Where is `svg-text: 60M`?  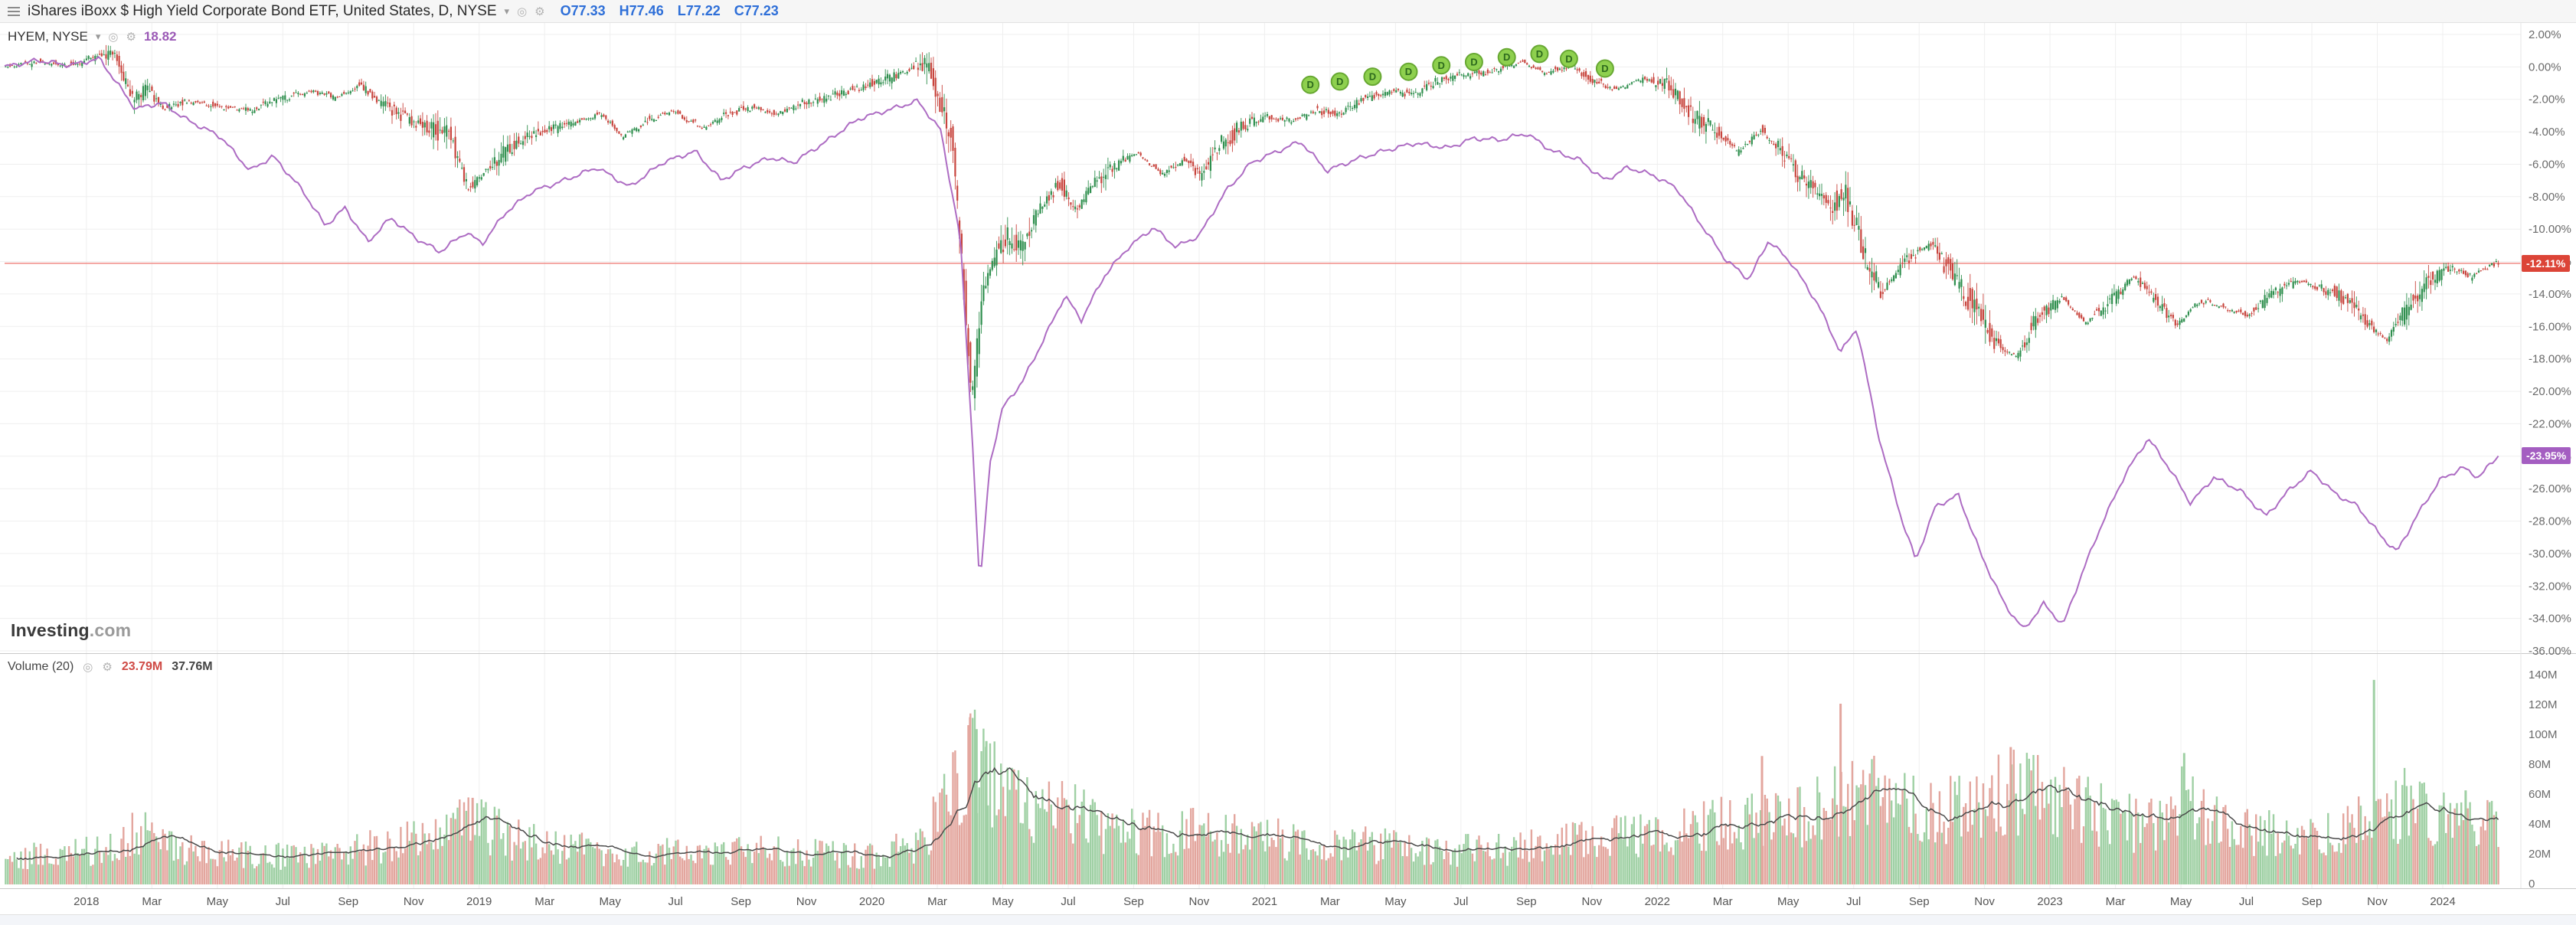 svg-text: 60M is located at coordinates (2540, 794).